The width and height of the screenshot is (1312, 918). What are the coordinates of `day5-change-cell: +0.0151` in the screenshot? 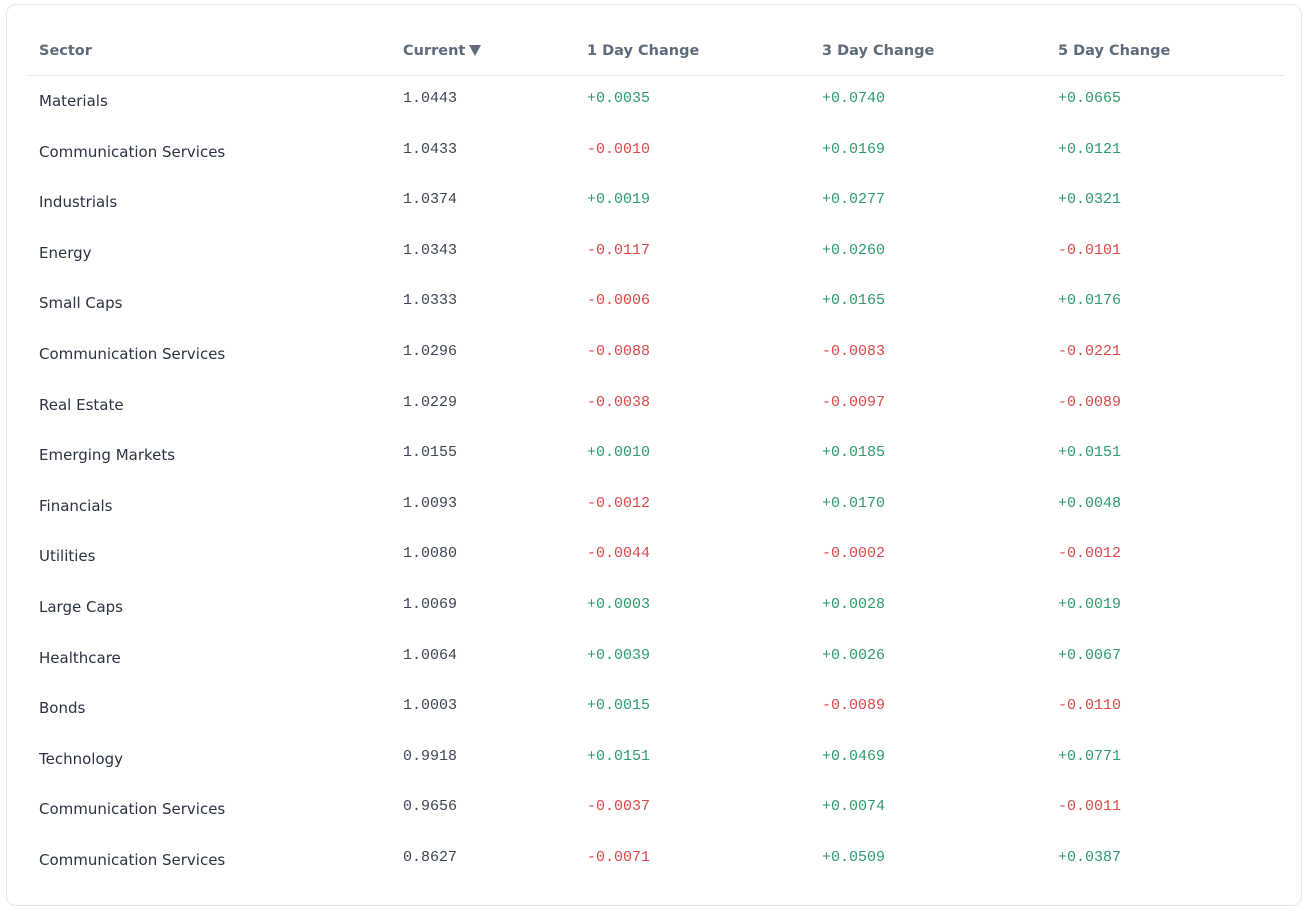 It's located at (1090, 453).